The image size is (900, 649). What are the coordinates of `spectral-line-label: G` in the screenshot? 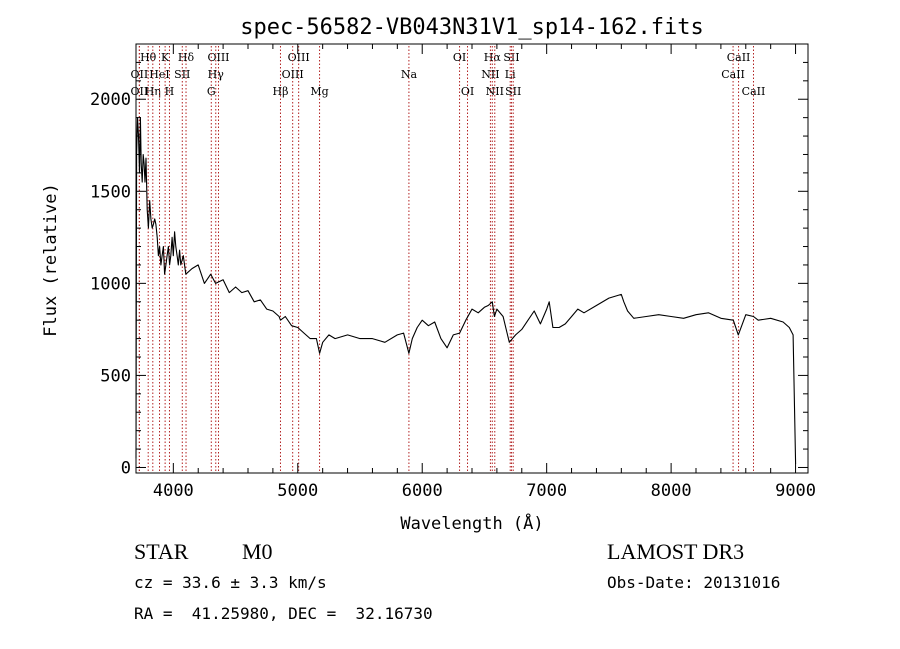 It's located at (211, 91).